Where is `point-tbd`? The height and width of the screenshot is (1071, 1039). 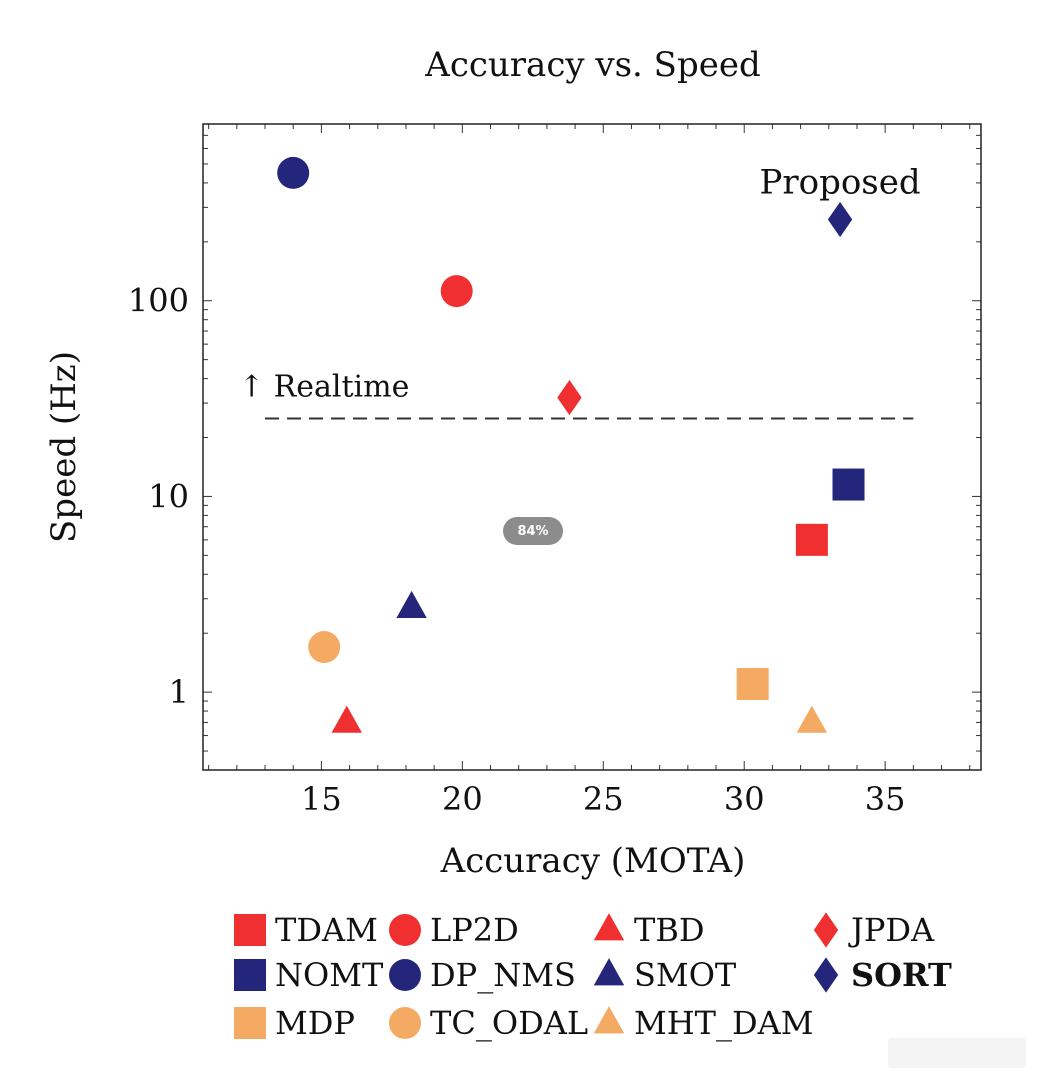 point-tbd is located at coordinates (346, 719).